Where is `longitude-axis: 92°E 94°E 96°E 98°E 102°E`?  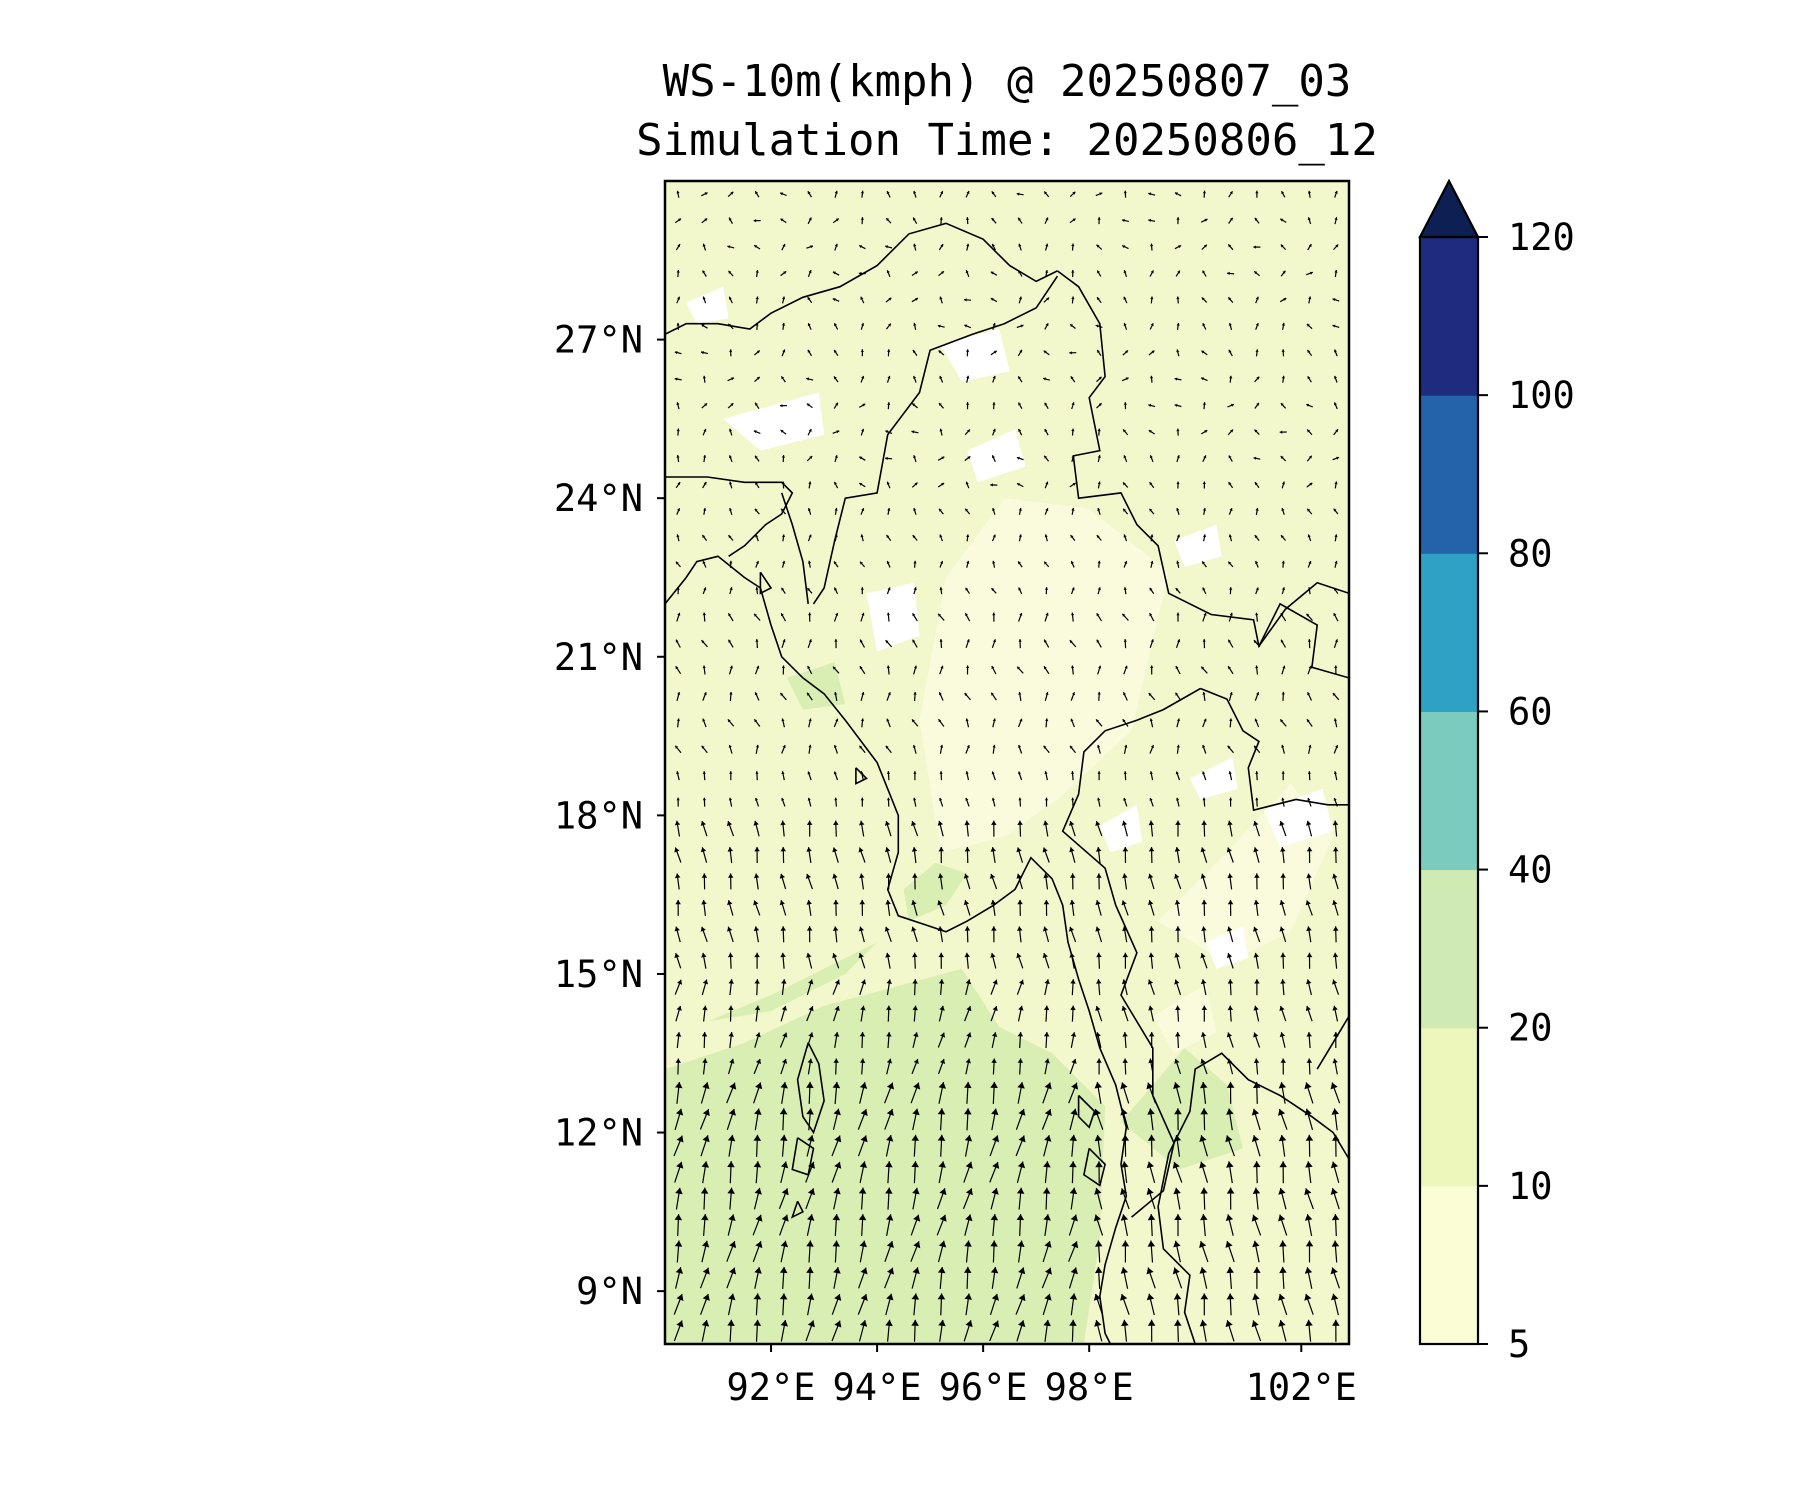 longitude-axis: 92°E 94°E 96°E 98°E 102°E is located at coordinates (1041, 1376).